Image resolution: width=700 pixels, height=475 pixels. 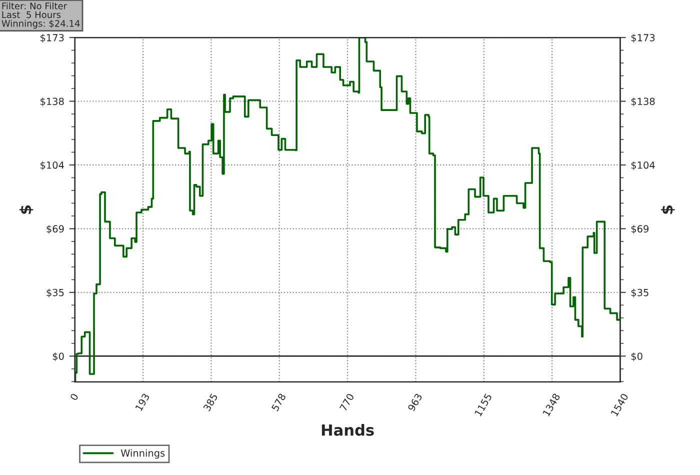 What do you see at coordinates (639, 293) in the screenshot?
I see `y2-tick-label: $35` at bounding box center [639, 293].